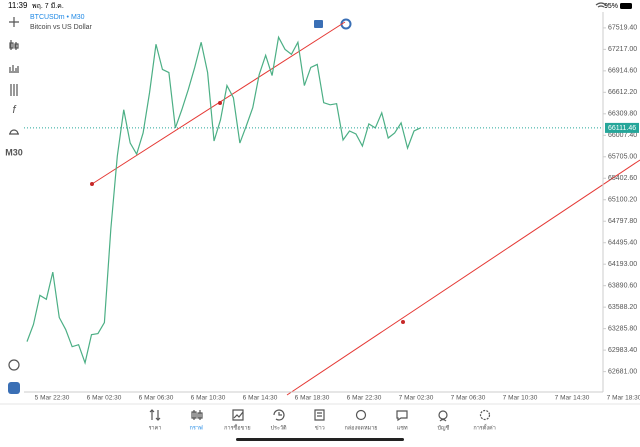  What do you see at coordinates (622, 114) in the screenshot?
I see `y-tick-label: 66309.80` at bounding box center [622, 114].